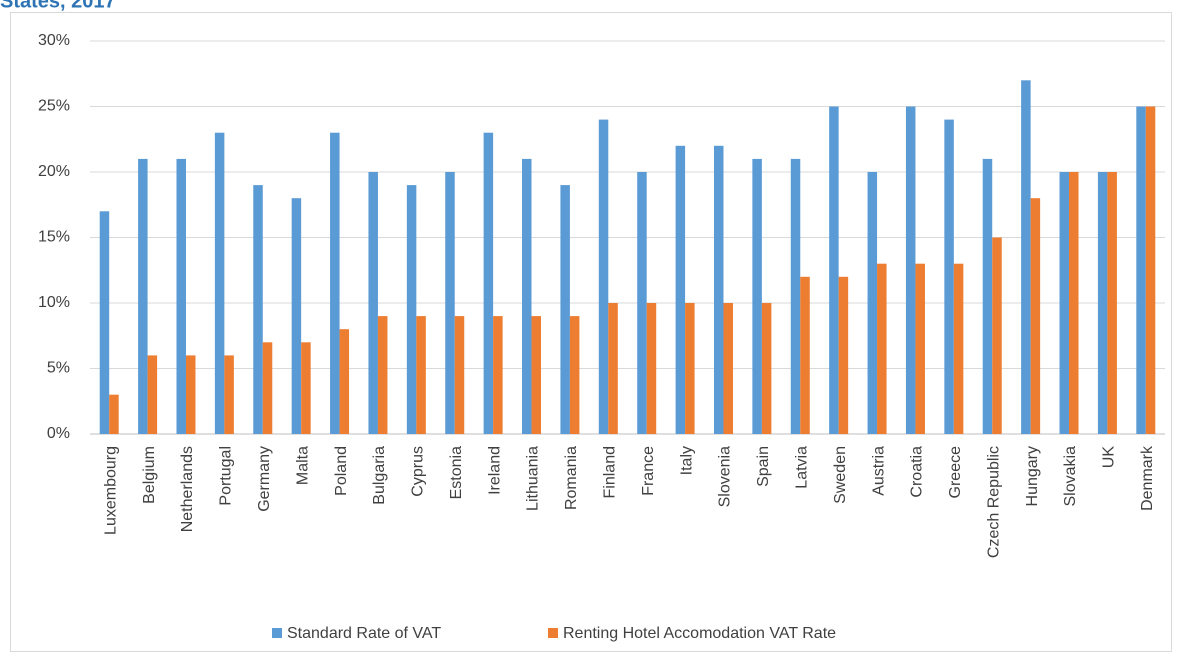 The image size is (1182, 664). Describe the element at coordinates (955, 472) in the screenshot. I see `x-tick-label: Greece` at that location.